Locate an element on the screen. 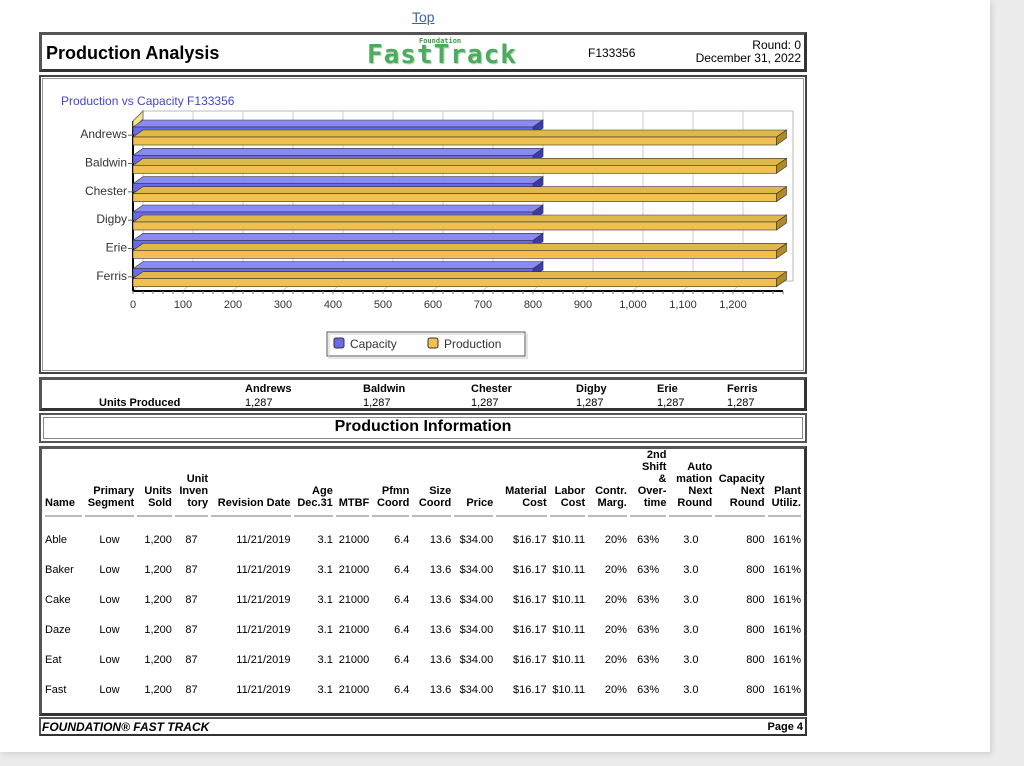 Image resolution: width=1024 pixels, height=766 pixels. top-link: Top is located at coordinates (423, 17).